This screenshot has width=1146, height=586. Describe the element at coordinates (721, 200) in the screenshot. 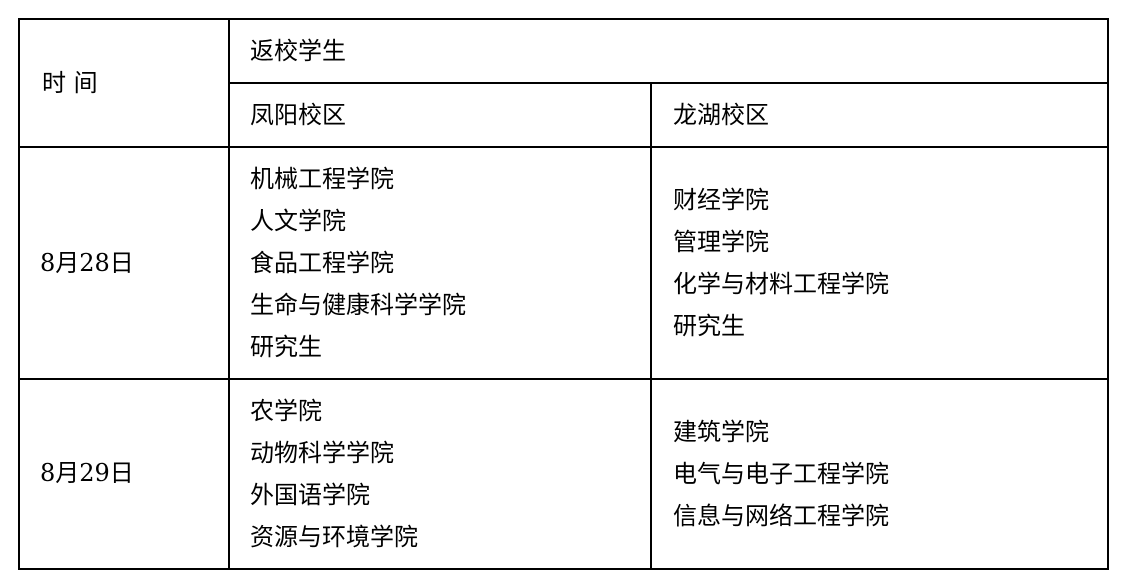

I see `college: 财经学院` at that location.